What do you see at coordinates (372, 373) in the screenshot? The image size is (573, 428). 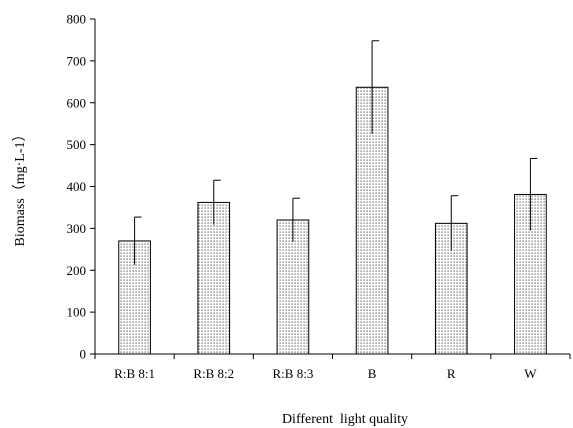 I see `x-category-label: B` at bounding box center [372, 373].